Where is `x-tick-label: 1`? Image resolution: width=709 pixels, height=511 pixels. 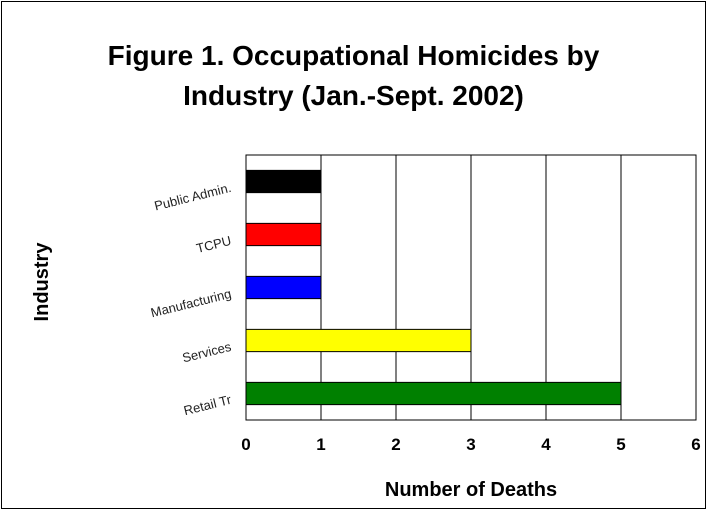
x-tick-label: 1 is located at coordinates (320, 444).